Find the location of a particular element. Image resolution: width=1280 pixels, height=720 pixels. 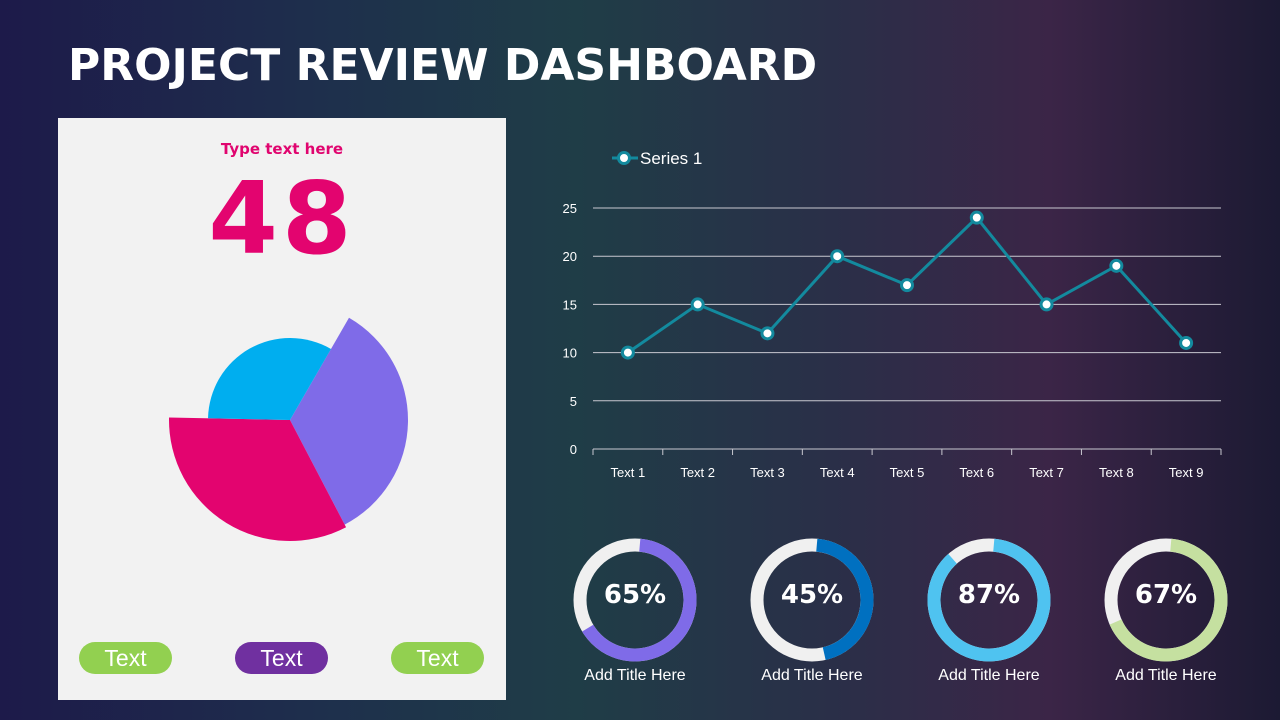

x-tick-label: Text 1 is located at coordinates (628, 472).